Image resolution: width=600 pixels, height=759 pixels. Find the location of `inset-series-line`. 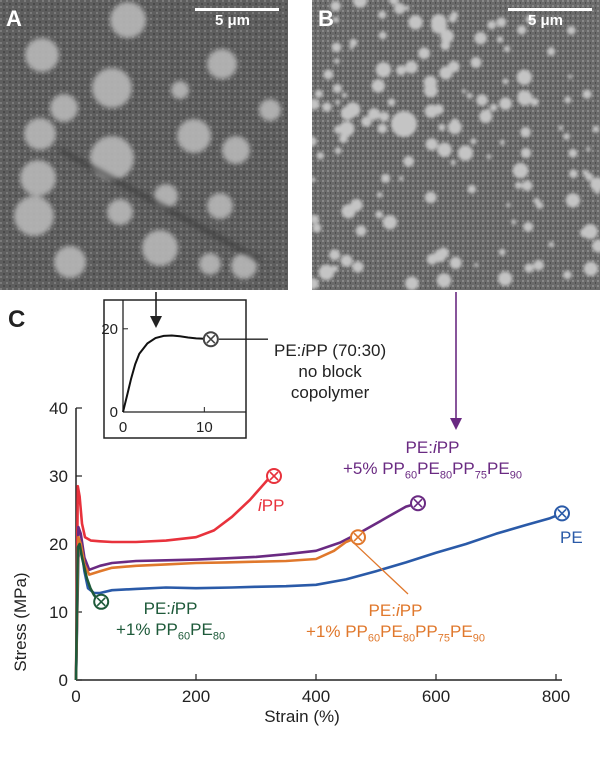

inset-series-line is located at coordinates (166, 373).